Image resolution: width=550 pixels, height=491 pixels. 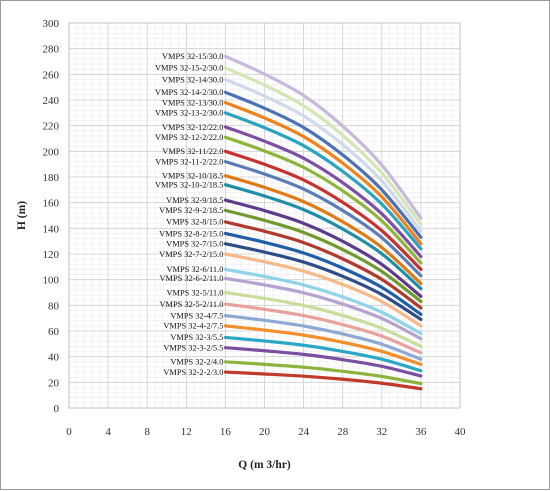 What do you see at coordinates (189, 113) in the screenshot?
I see `series-label: VMPS 32-13-2/30.0` at bounding box center [189, 113].